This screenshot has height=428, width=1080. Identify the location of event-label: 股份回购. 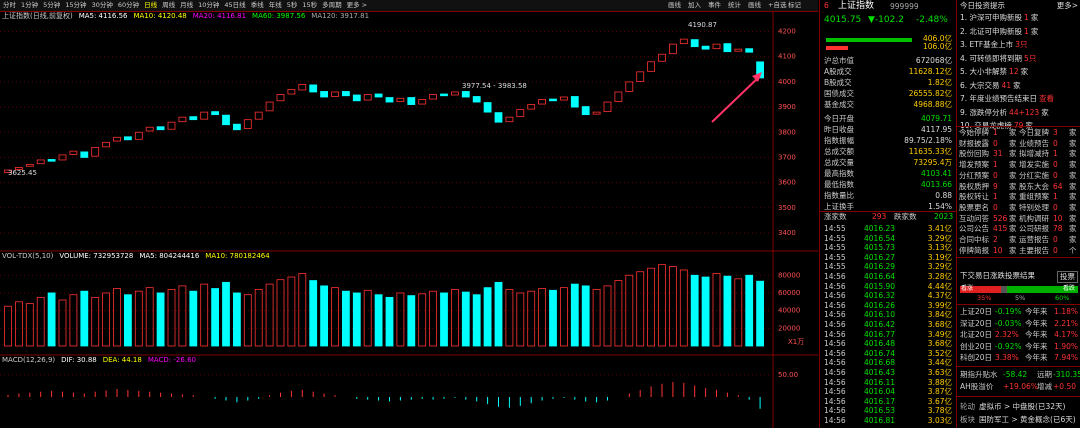
(974, 154).